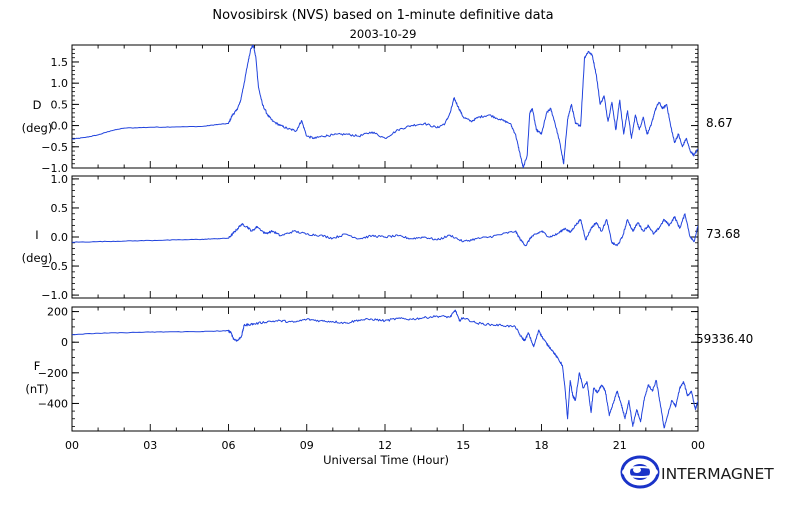  What do you see at coordinates (57, 312) in the screenshot?
I see `y-tick-label: 200` at bounding box center [57, 312].